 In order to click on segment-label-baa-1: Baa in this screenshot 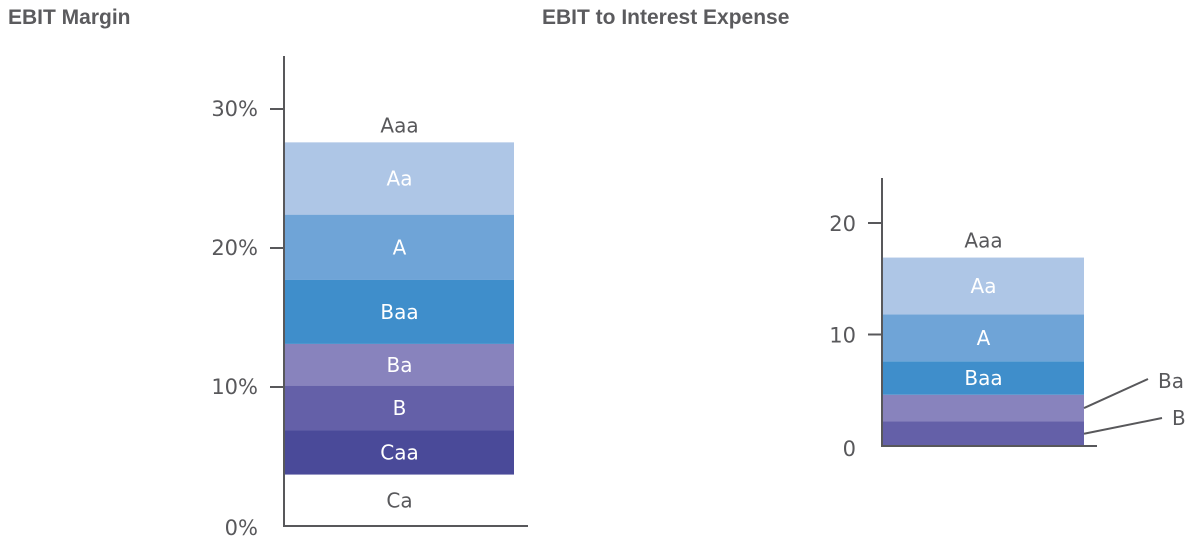, I will do `click(983, 378)`.